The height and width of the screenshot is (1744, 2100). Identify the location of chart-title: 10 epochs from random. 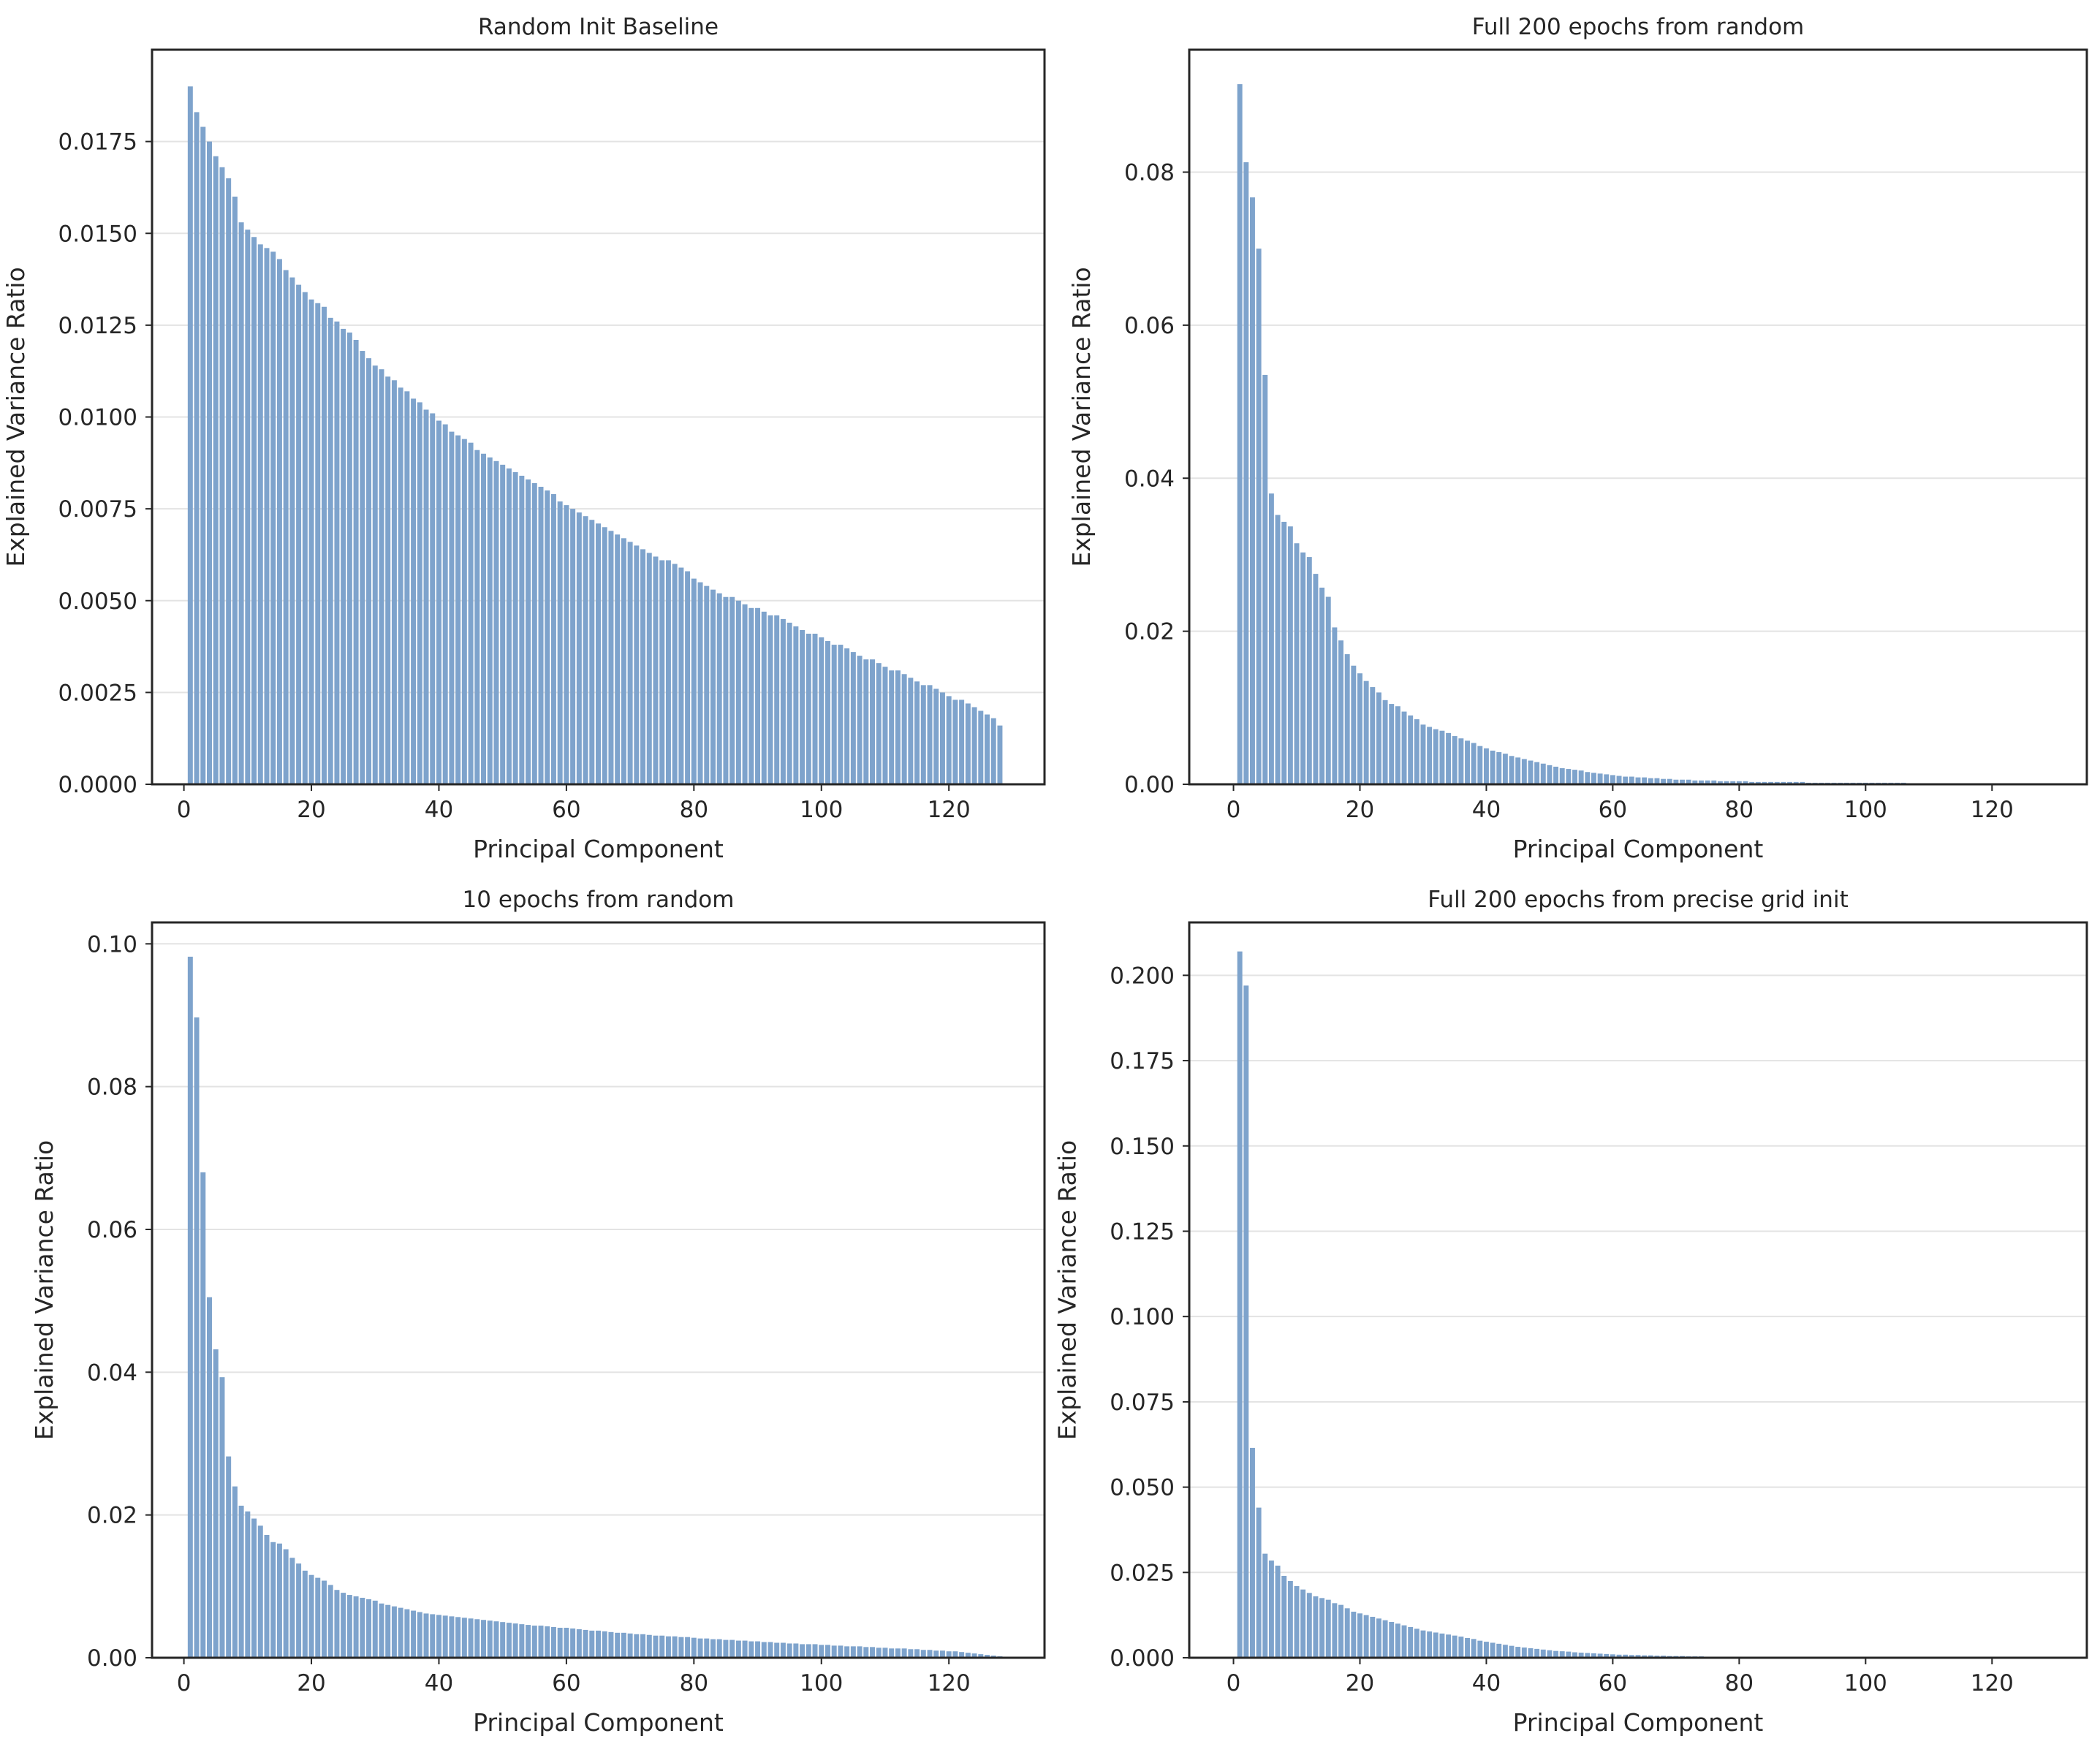
(599, 900).